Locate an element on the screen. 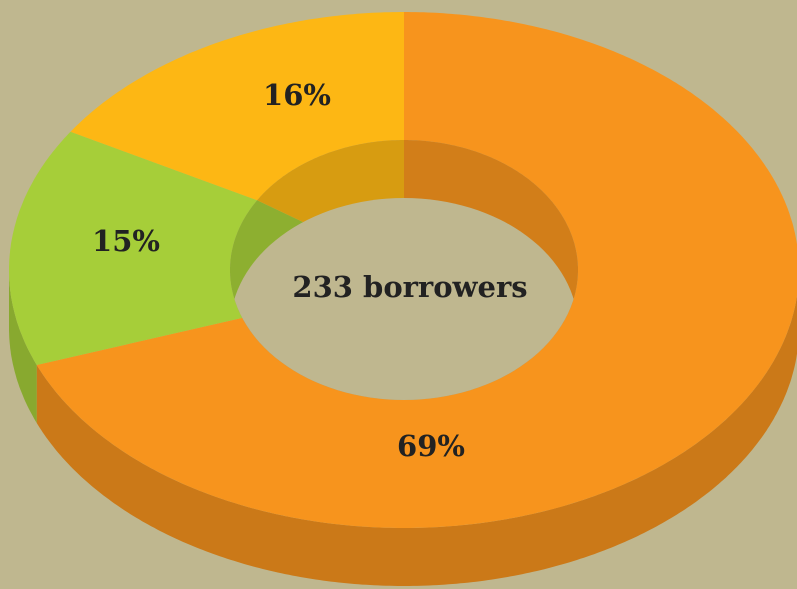 This screenshot has width=797, height=589. value-label: 69% is located at coordinates (431, 446).